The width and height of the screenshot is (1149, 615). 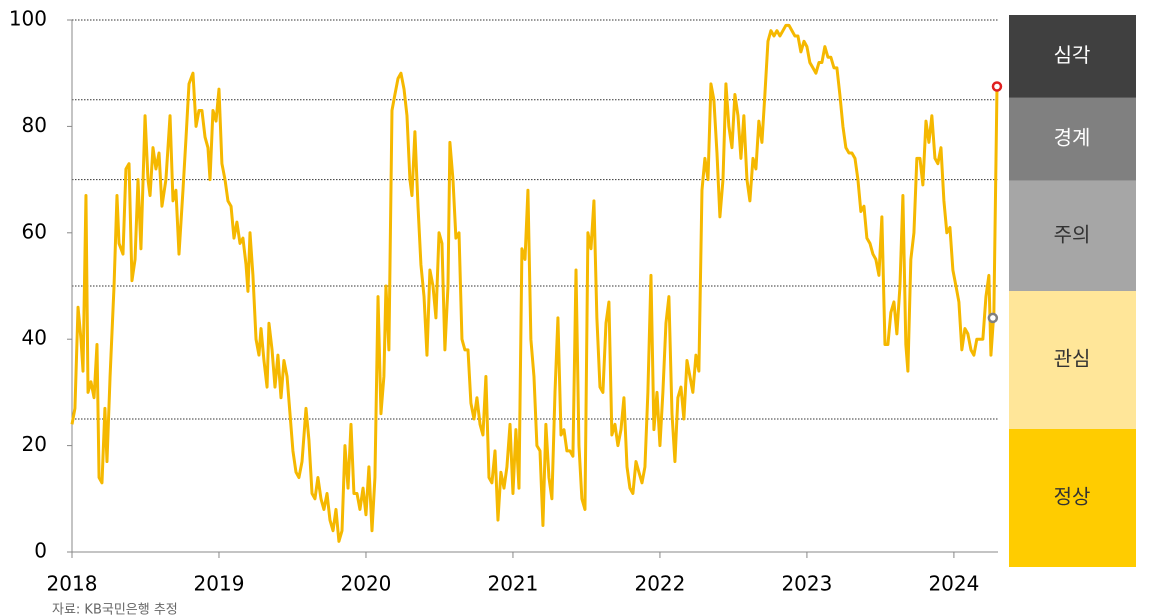 I want to click on source-note: 자료: KB국민은행 추정, so click(x=115, y=608).